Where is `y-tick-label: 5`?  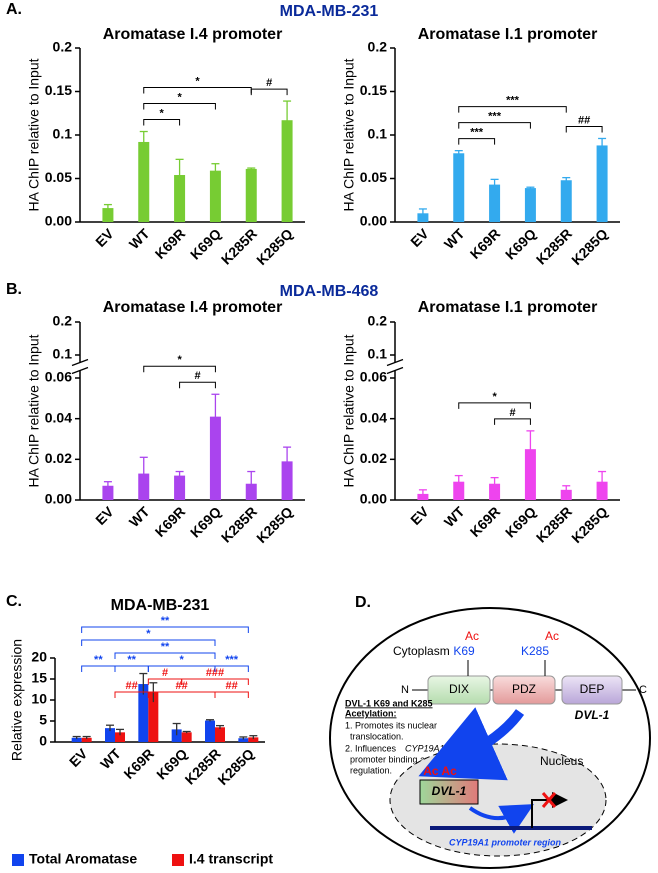
y-tick-label: 5 is located at coordinates (43, 720).